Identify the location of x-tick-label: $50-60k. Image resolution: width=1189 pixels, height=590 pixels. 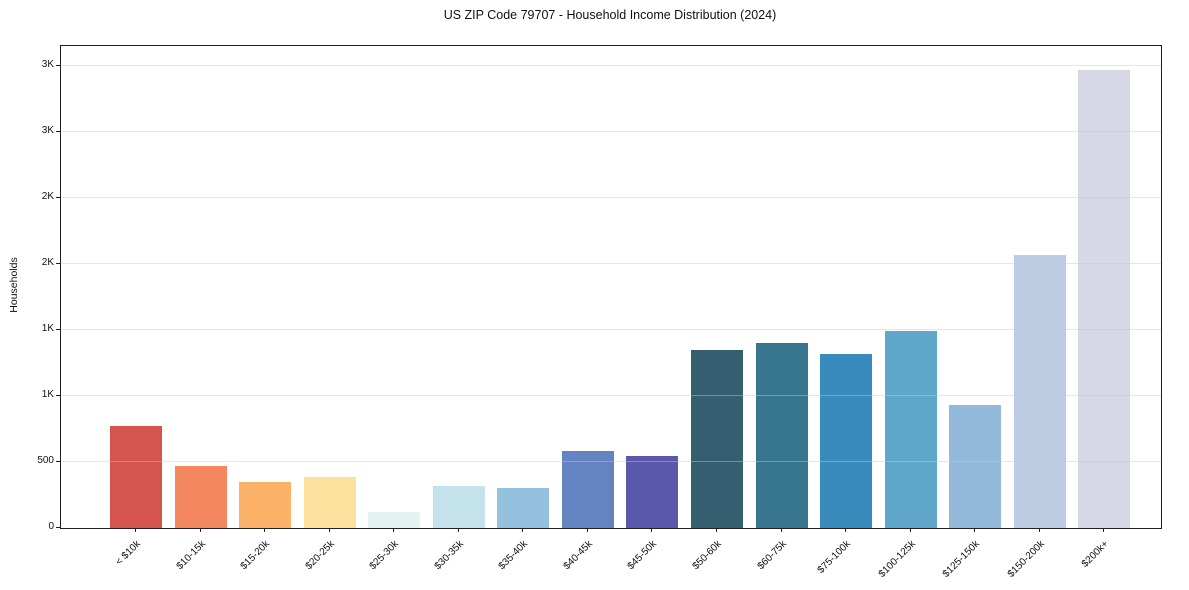
(707, 555).